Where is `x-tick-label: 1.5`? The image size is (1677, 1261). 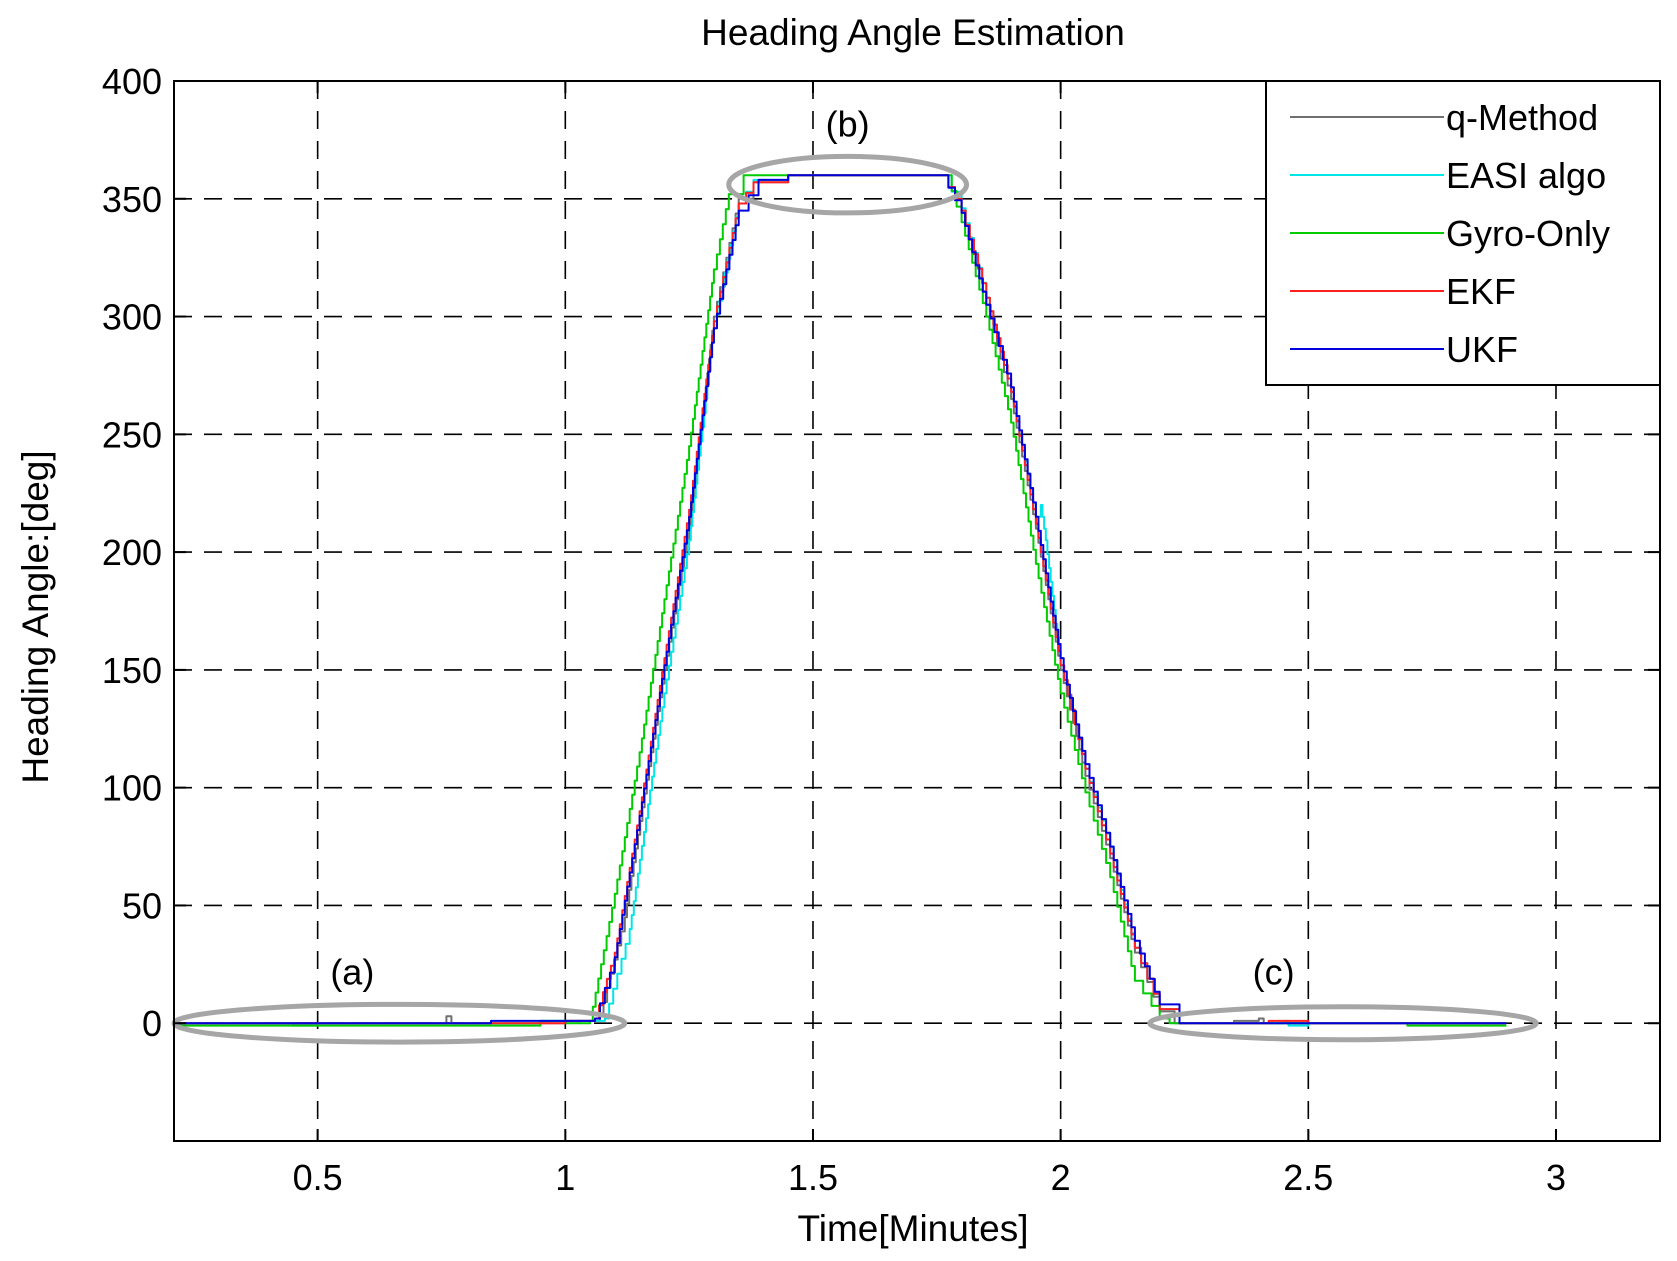 x-tick-label: 1.5 is located at coordinates (813, 1177).